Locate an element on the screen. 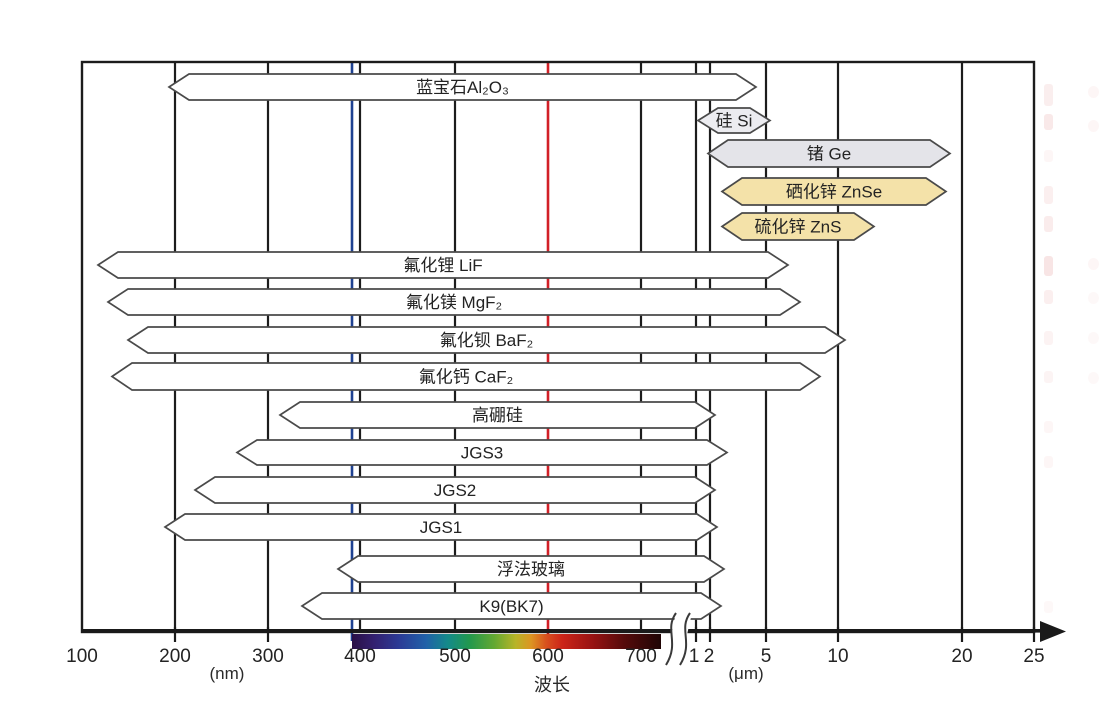  material-label-jgs2: JGS2 is located at coordinates (455, 490).